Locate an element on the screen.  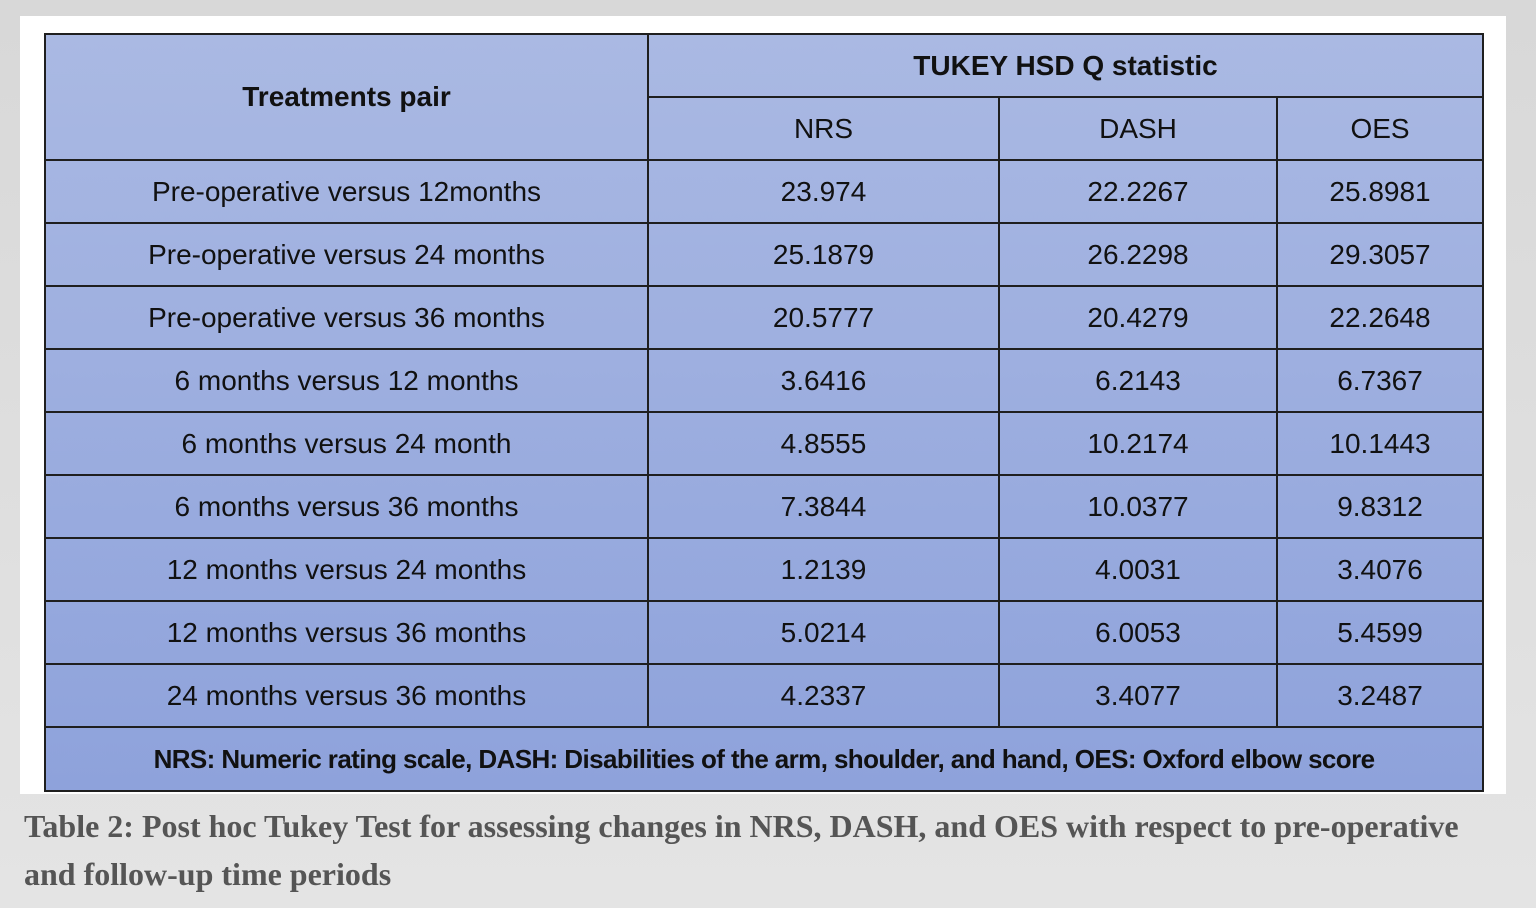
value-cell: 4.0031 is located at coordinates (1138, 569).